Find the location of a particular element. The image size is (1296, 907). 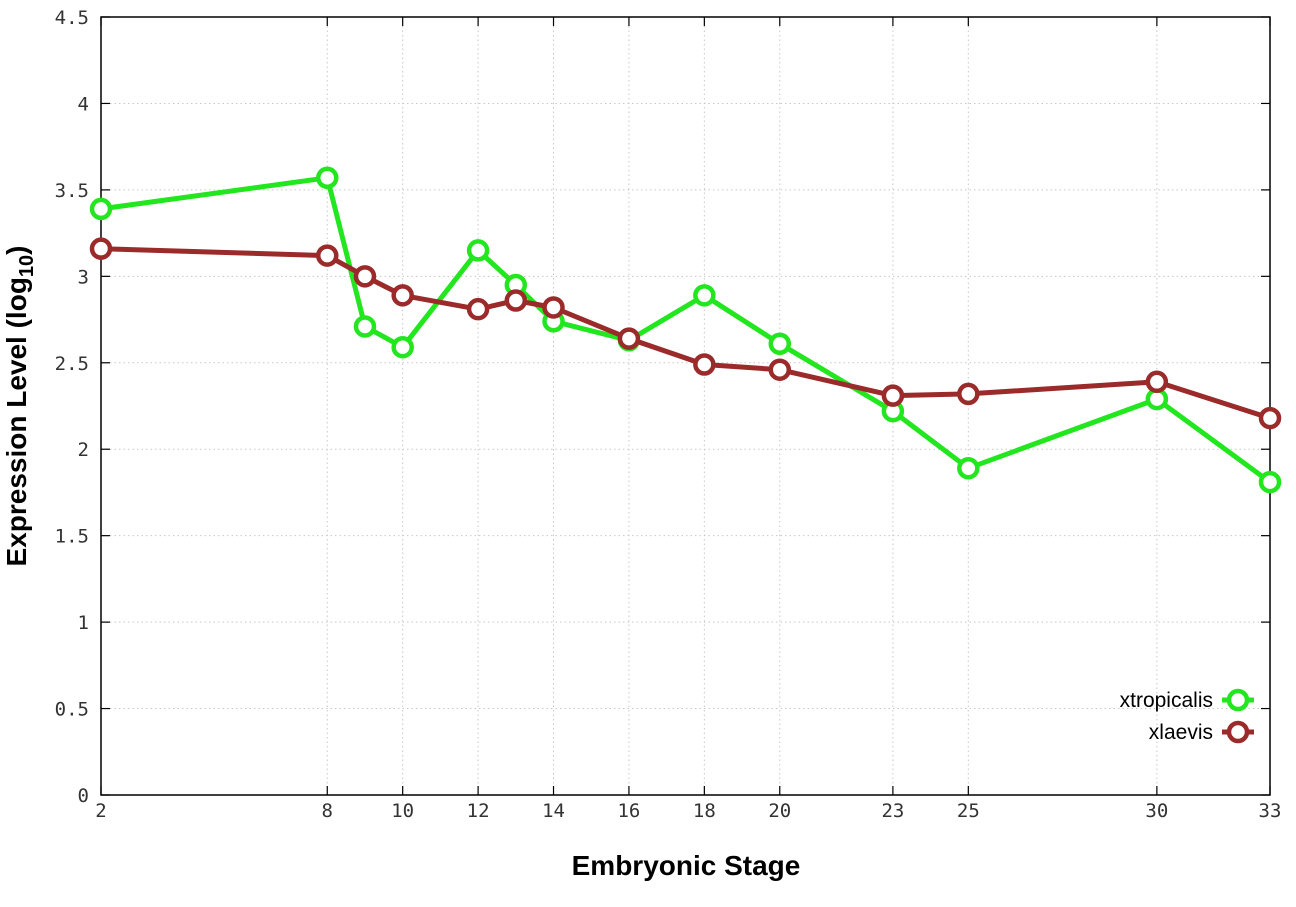

legend: xtropicalis xlaevis is located at coordinates (1187, 716).